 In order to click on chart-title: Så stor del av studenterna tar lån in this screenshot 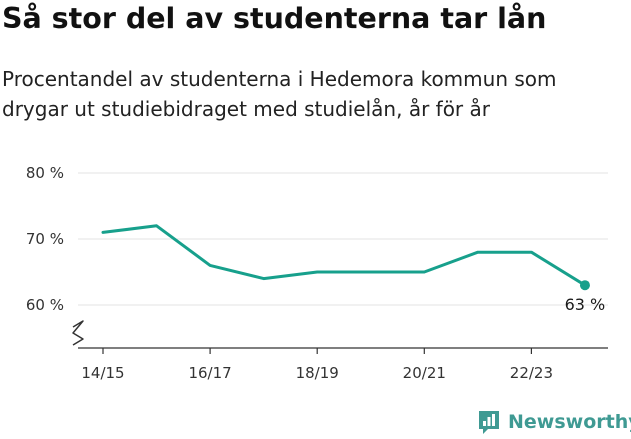, I will do `click(274, 18)`.